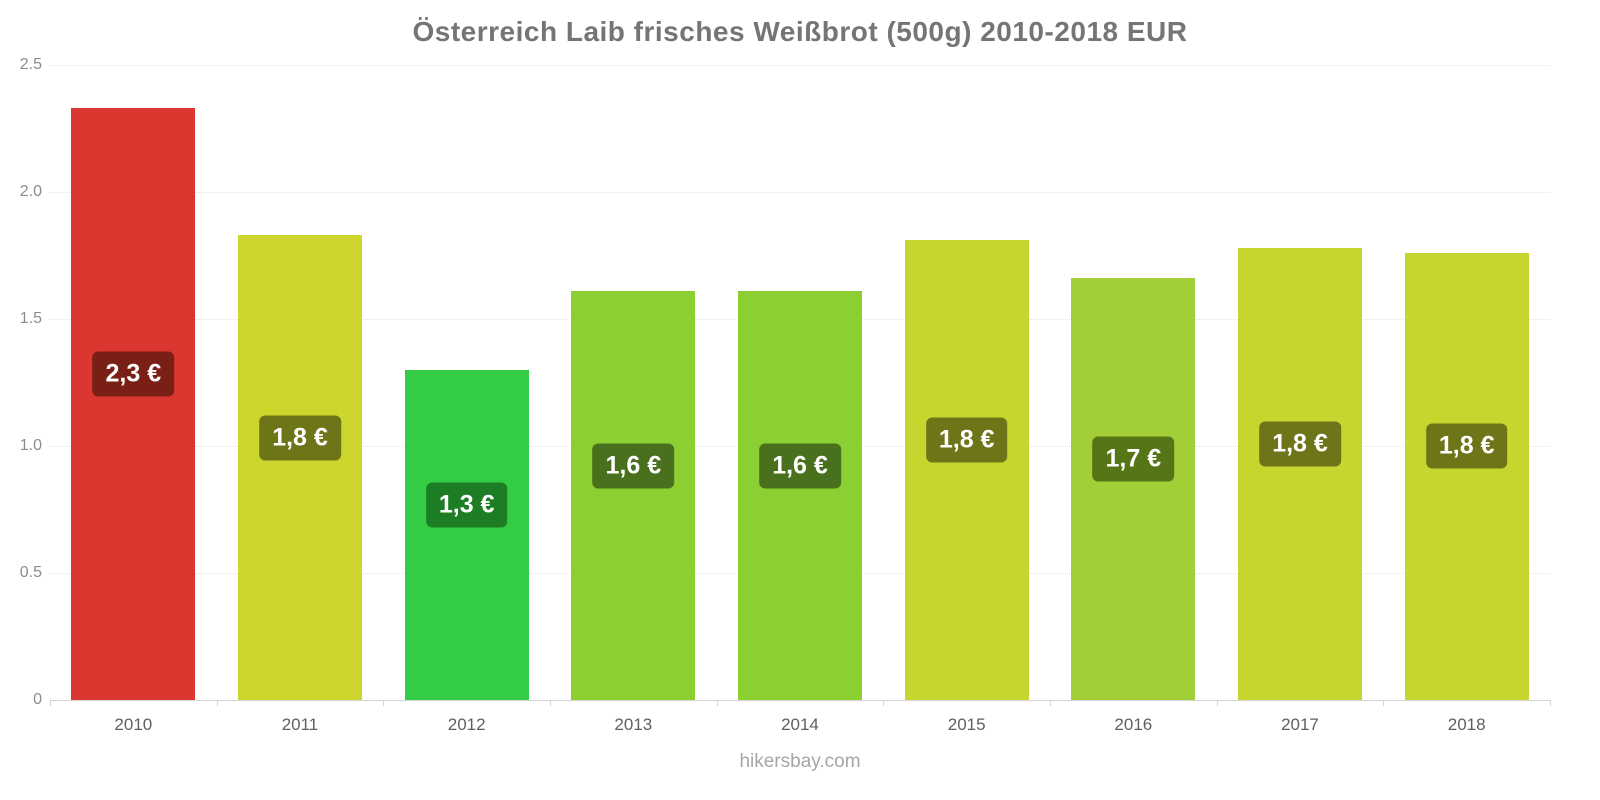  Describe the element at coordinates (133, 404) in the screenshot. I see `bar-2010: 2,3 €` at that location.